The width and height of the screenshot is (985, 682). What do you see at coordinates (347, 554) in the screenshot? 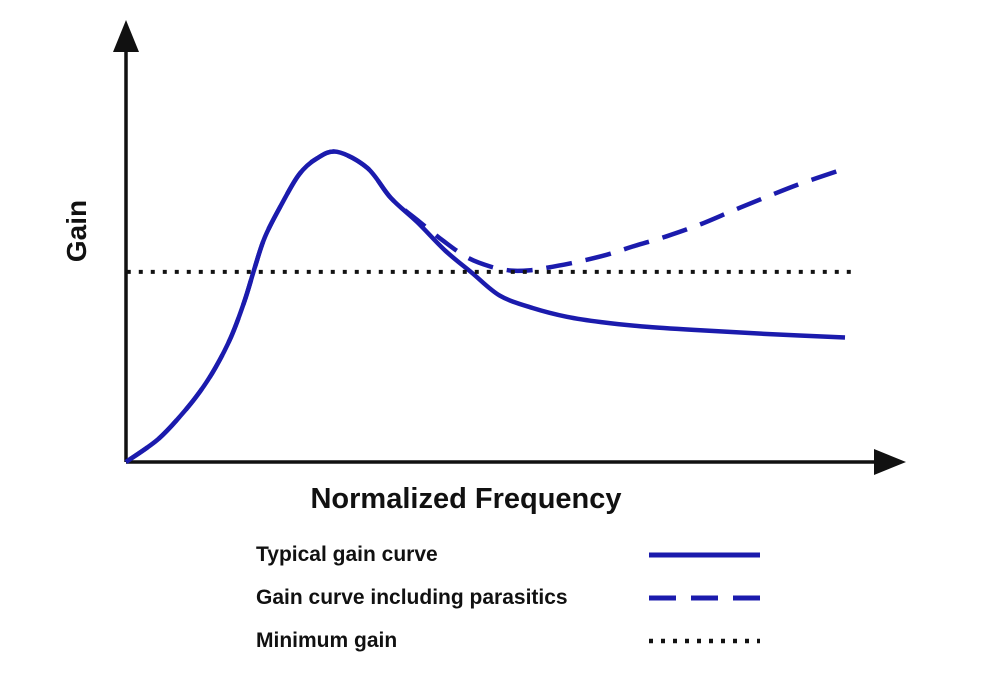
I see `legend-label: Typical gain curve` at bounding box center [347, 554].